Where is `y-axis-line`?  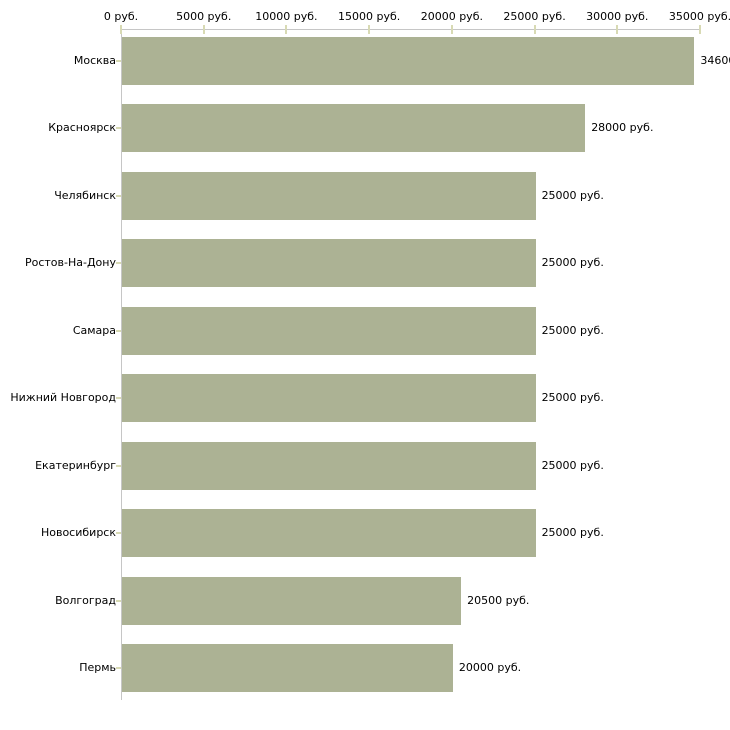 y-axis-line is located at coordinates (121, 364).